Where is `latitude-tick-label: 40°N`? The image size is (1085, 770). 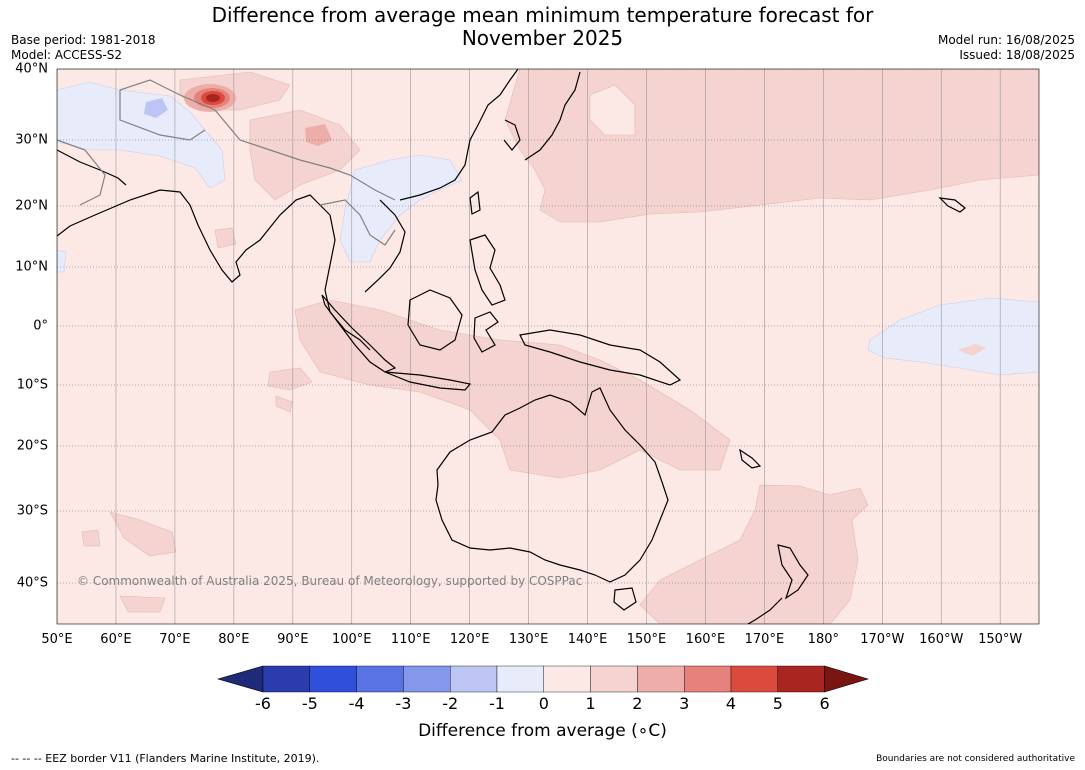
latitude-tick-label: 40°N is located at coordinates (31, 69).